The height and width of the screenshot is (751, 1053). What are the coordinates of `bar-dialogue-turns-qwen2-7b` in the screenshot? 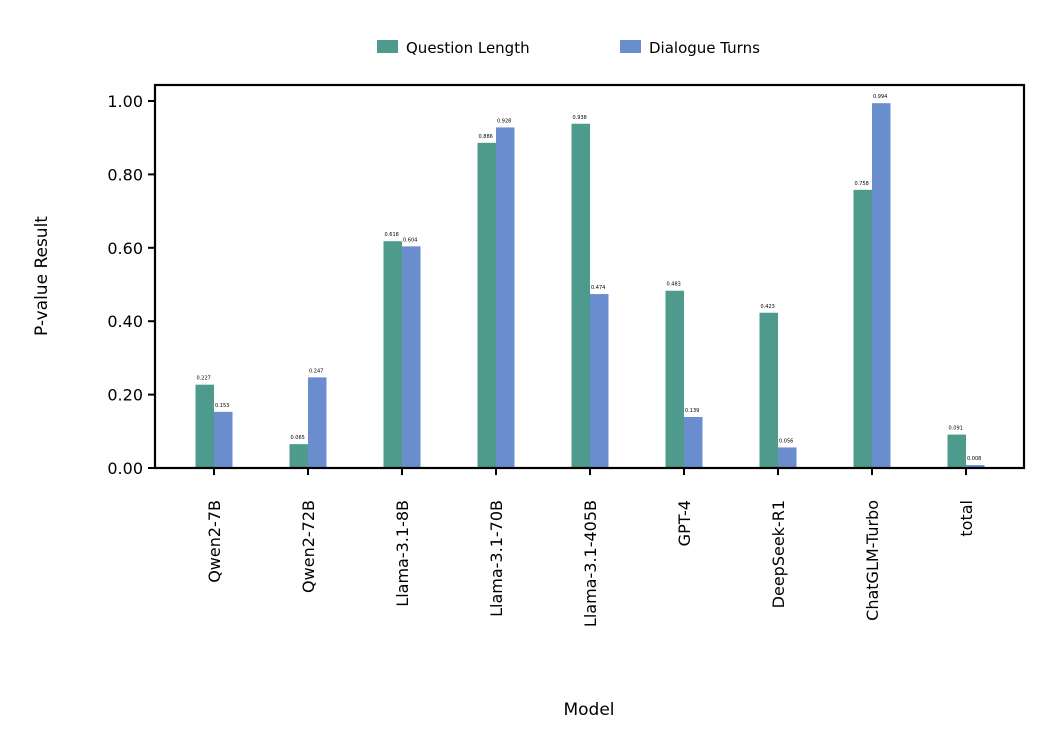 It's located at (223, 439).